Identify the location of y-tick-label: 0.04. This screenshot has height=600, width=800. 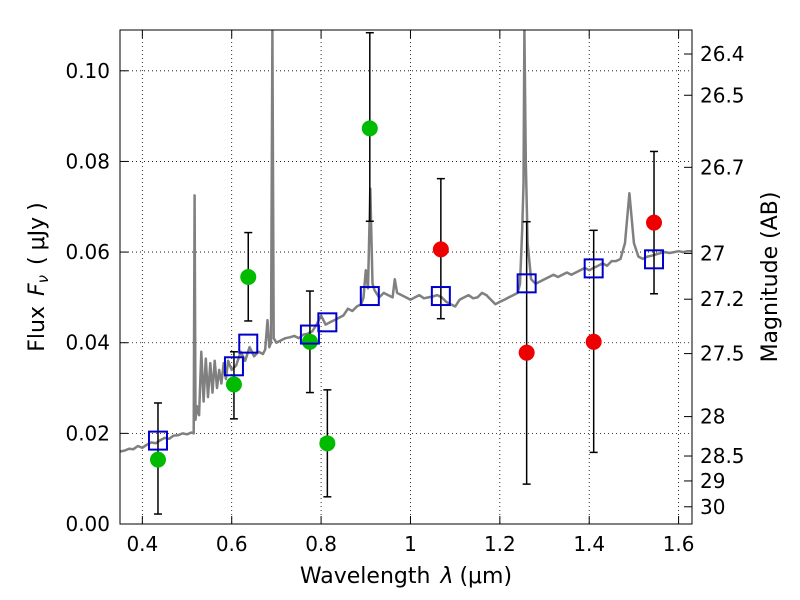
(87, 343).